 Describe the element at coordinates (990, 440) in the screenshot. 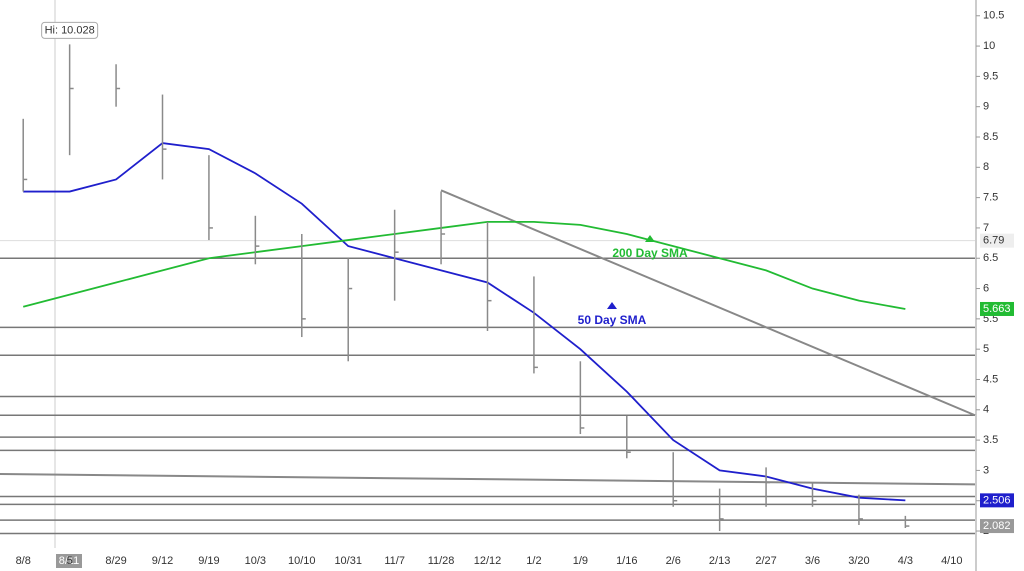

I see `y-tick-label: 3.5` at that location.